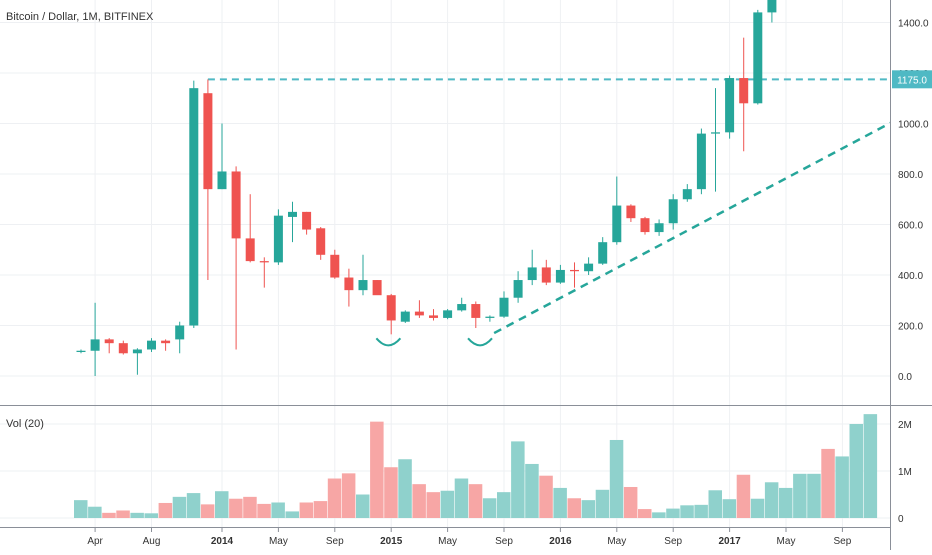 This screenshot has height=555, width=932. What do you see at coordinates (95, 541) in the screenshot?
I see `time-tick-label: Apr` at bounding box center [95, 541].